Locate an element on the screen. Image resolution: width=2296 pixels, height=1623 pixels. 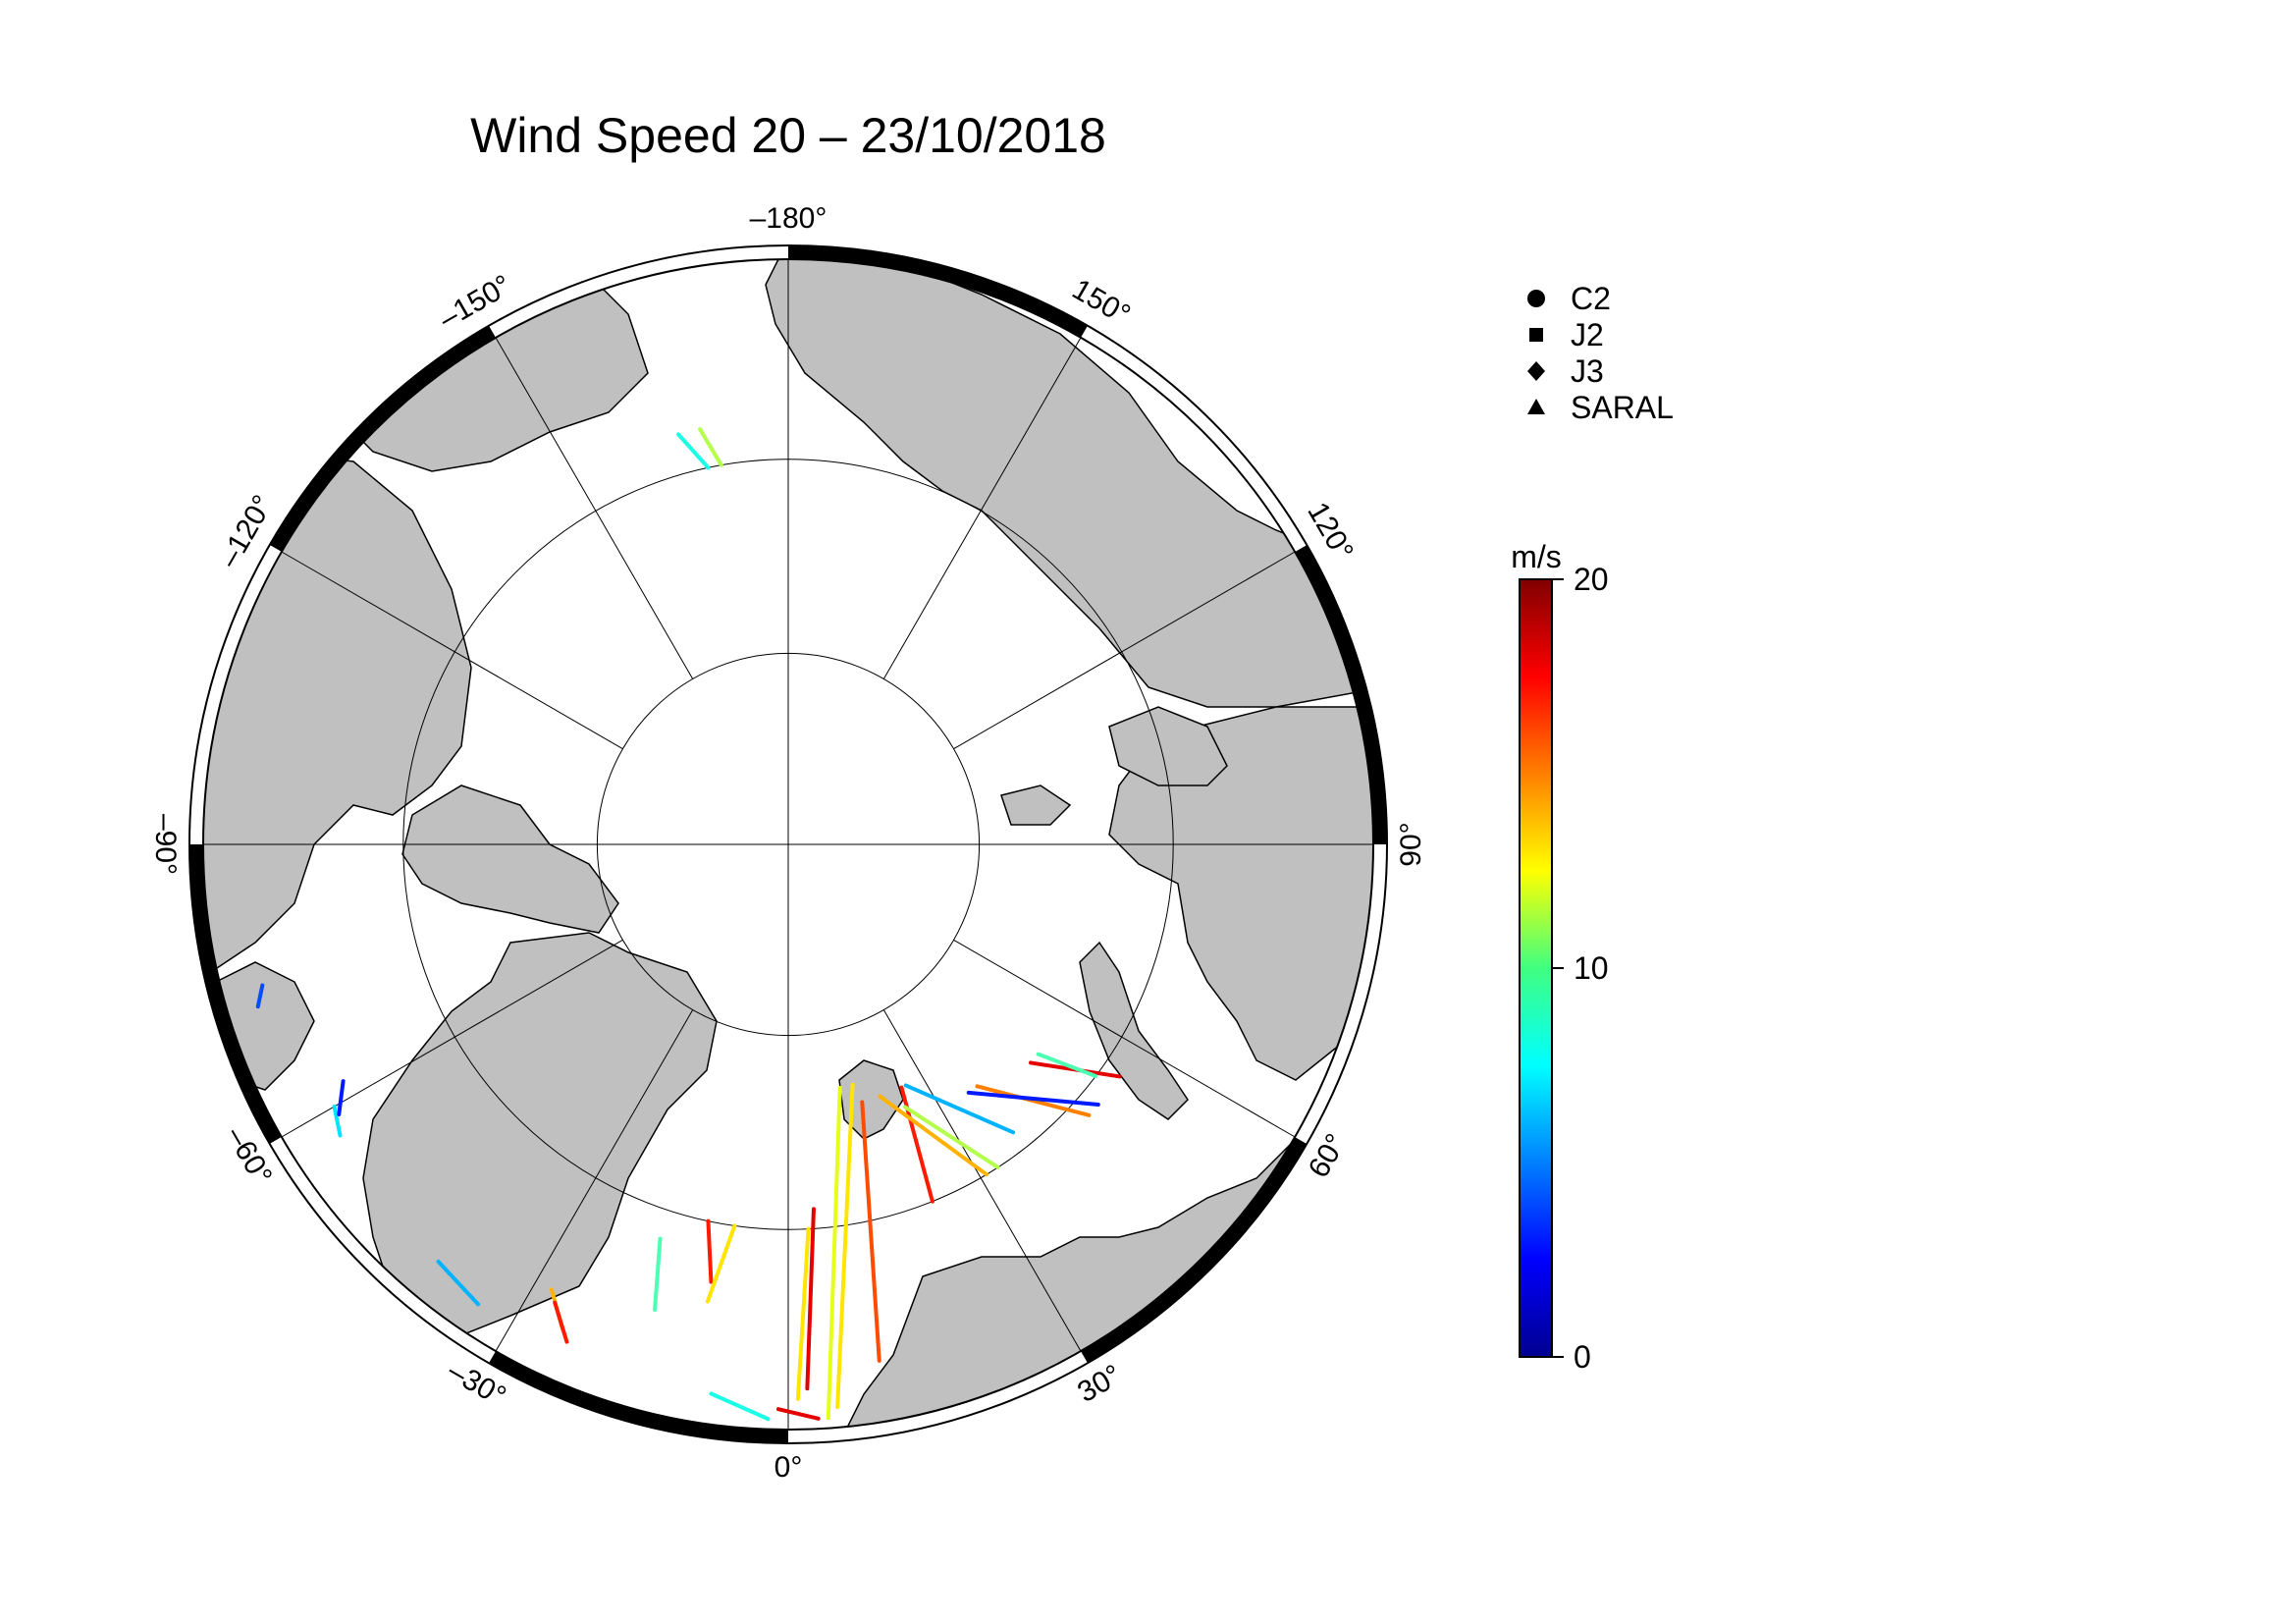
triangle-marker-icon is located at coordinates (1536, 407).